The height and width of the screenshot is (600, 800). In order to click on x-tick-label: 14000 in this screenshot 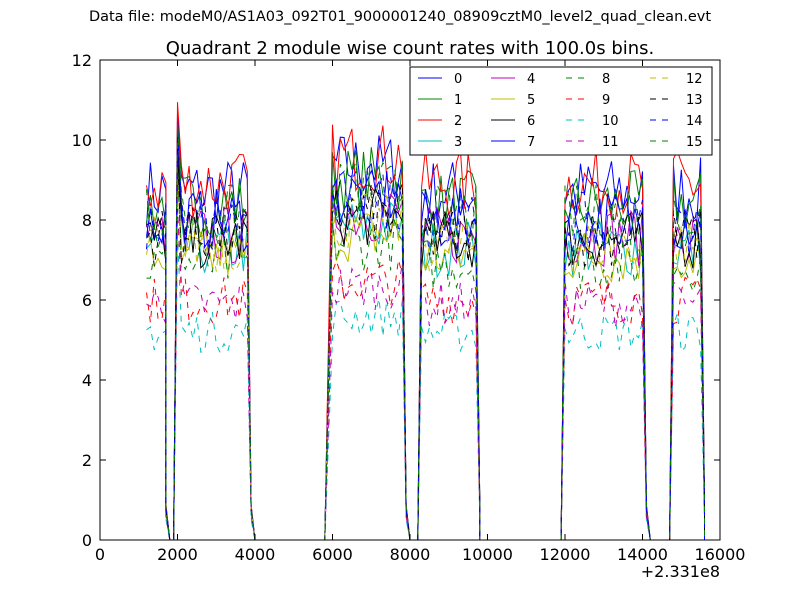, I will do `click(642, 554)`.